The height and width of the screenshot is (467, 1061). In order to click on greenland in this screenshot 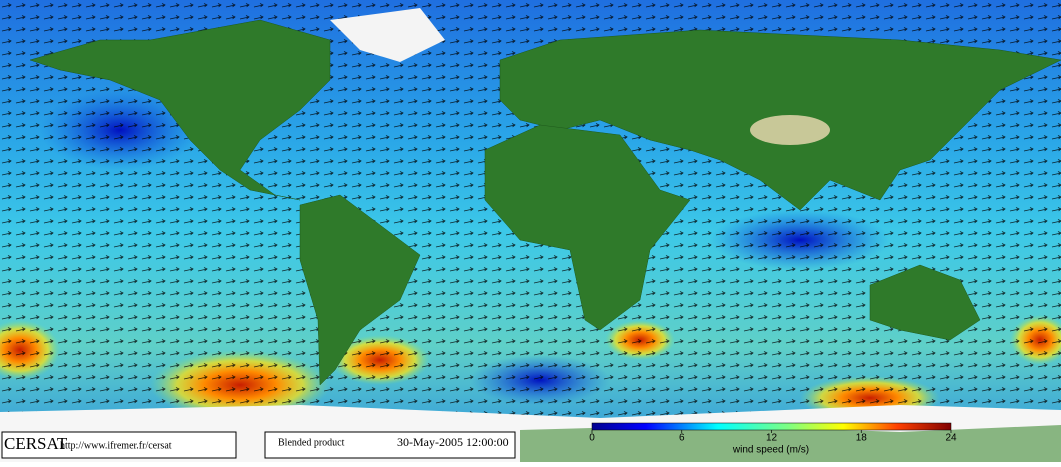, I will do `click(387, 35)`.